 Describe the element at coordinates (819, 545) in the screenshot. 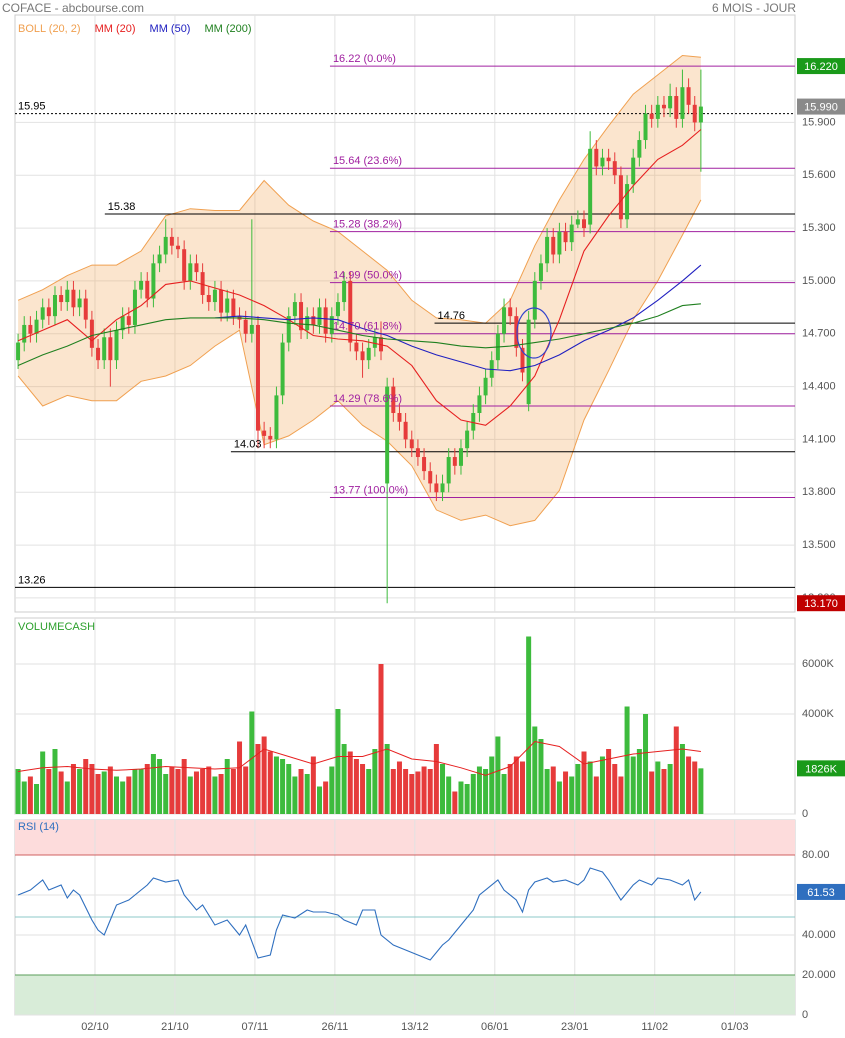

I see `y-tick-label: 13.500` at that location.